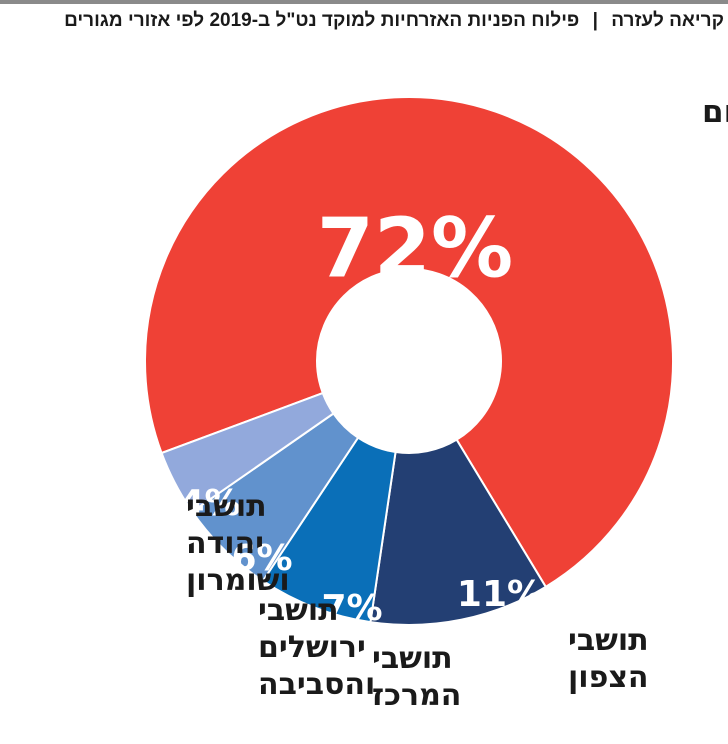  Describe the element at coordinates (415, 248) in the screenshot. I see `slice-value-label-1: 72%` at that location.